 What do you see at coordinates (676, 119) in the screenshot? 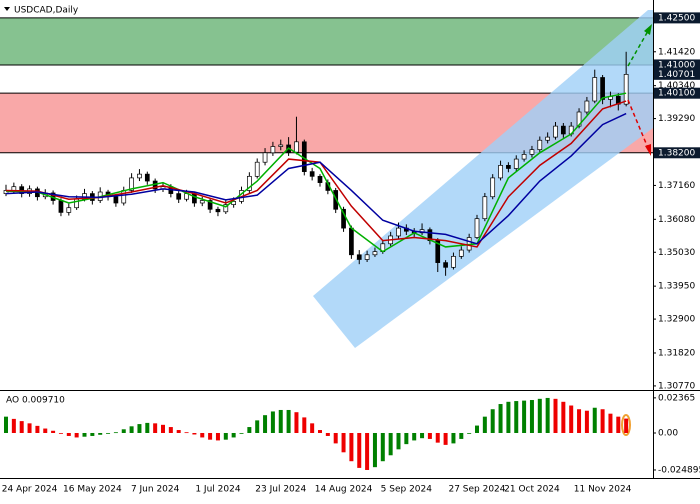
I see `y-tick-label: 1.39290` at bounding box center [676, 119].